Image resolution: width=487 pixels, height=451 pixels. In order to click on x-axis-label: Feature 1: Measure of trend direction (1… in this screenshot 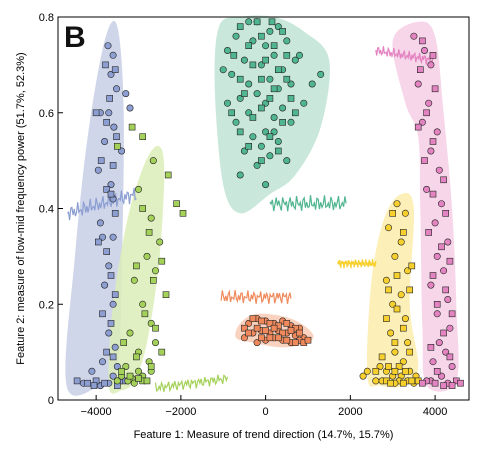, I will do `click(264, 435)`.